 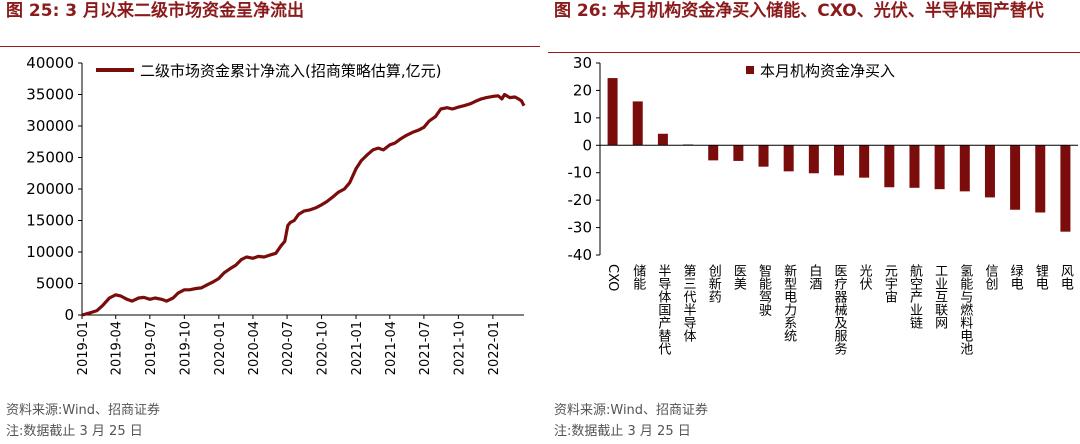 I want to click on x-tick-label: 2019-10, so click(x=185, y=348).